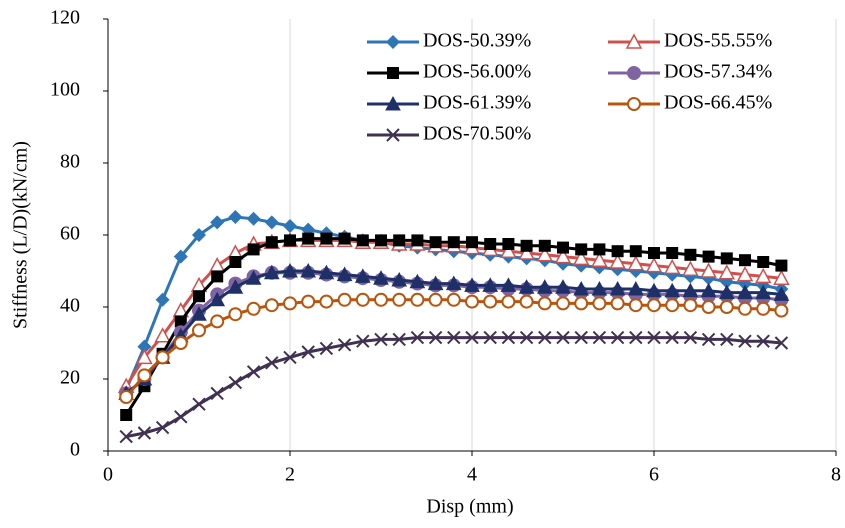 This screenshot has width=845, height=528. Describe the element at coordinates (718, 41) in the screenshot. I see `legend-label: DOS-55.55%` at that location.